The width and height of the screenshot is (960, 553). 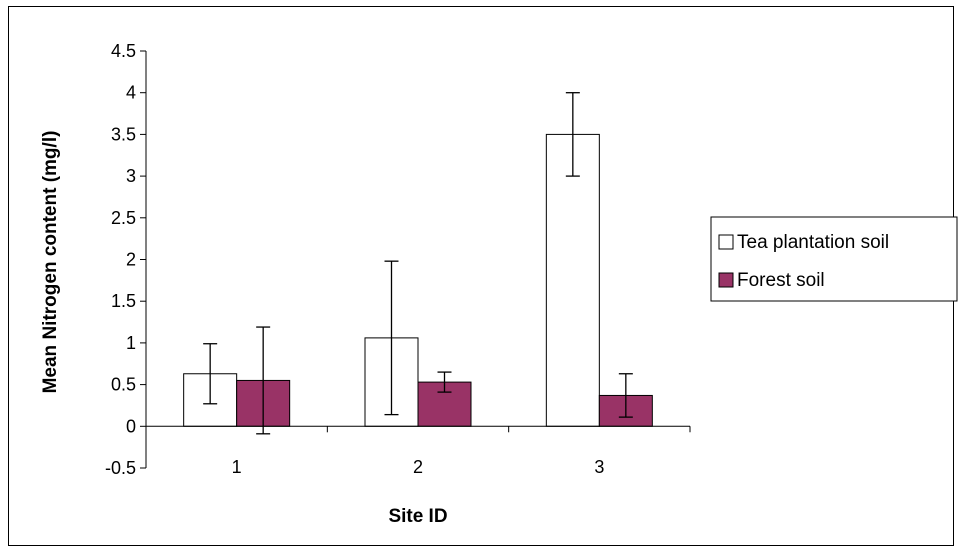 What do you see at coordinates (131, 426) in the screenshot?
I see `y-tick-label: 0` at bounding box center [131, 426].